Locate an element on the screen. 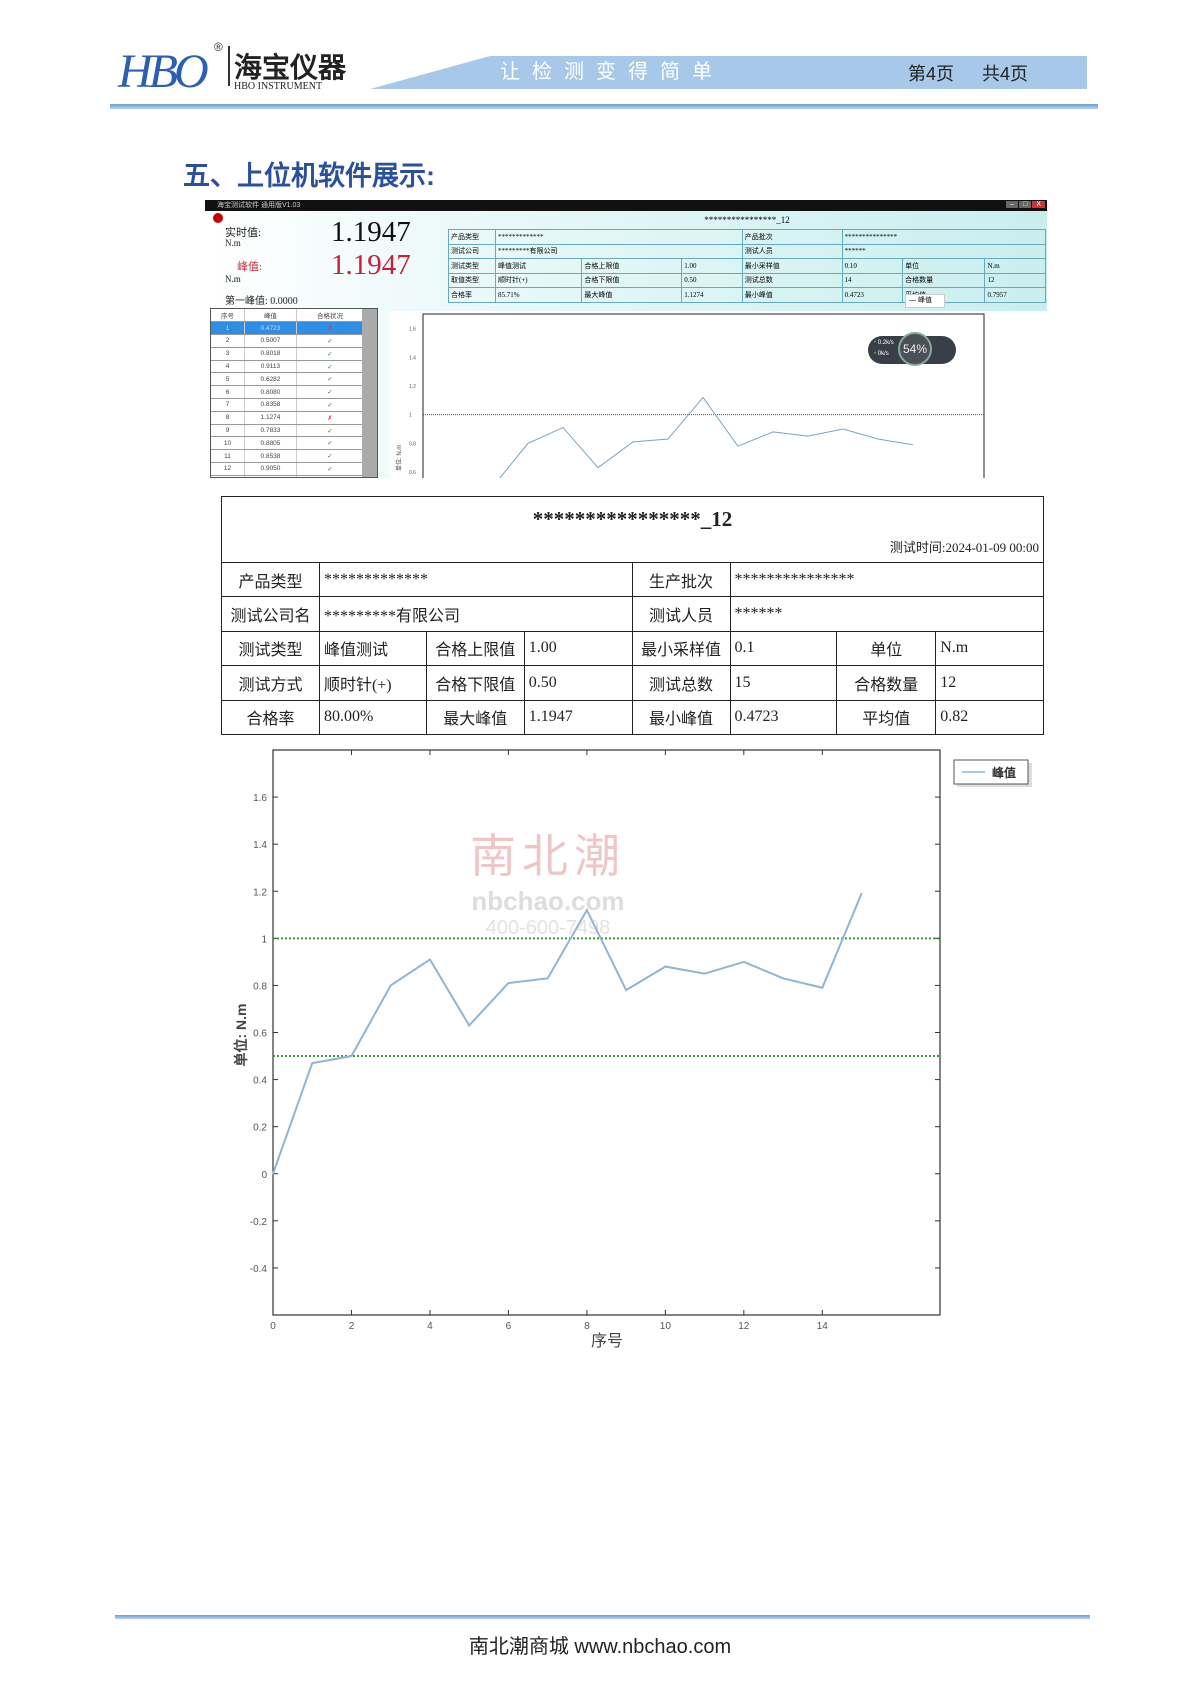 The height and width of the screenshot is (1697, 1200). list-item: 2 0.5007 ✓ is located at coordinates (288, 341).